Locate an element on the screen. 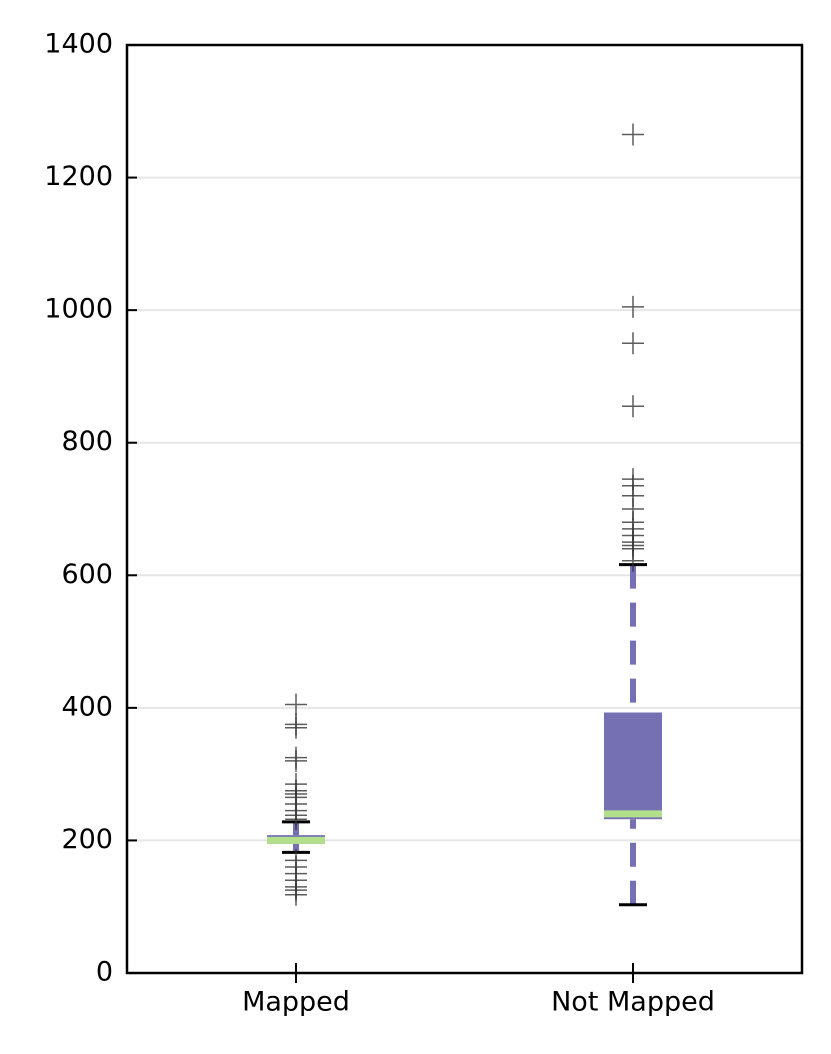 This screenshot has height=1054, width=831. y-tick-label: 800 is located at coordinates (87, 441).